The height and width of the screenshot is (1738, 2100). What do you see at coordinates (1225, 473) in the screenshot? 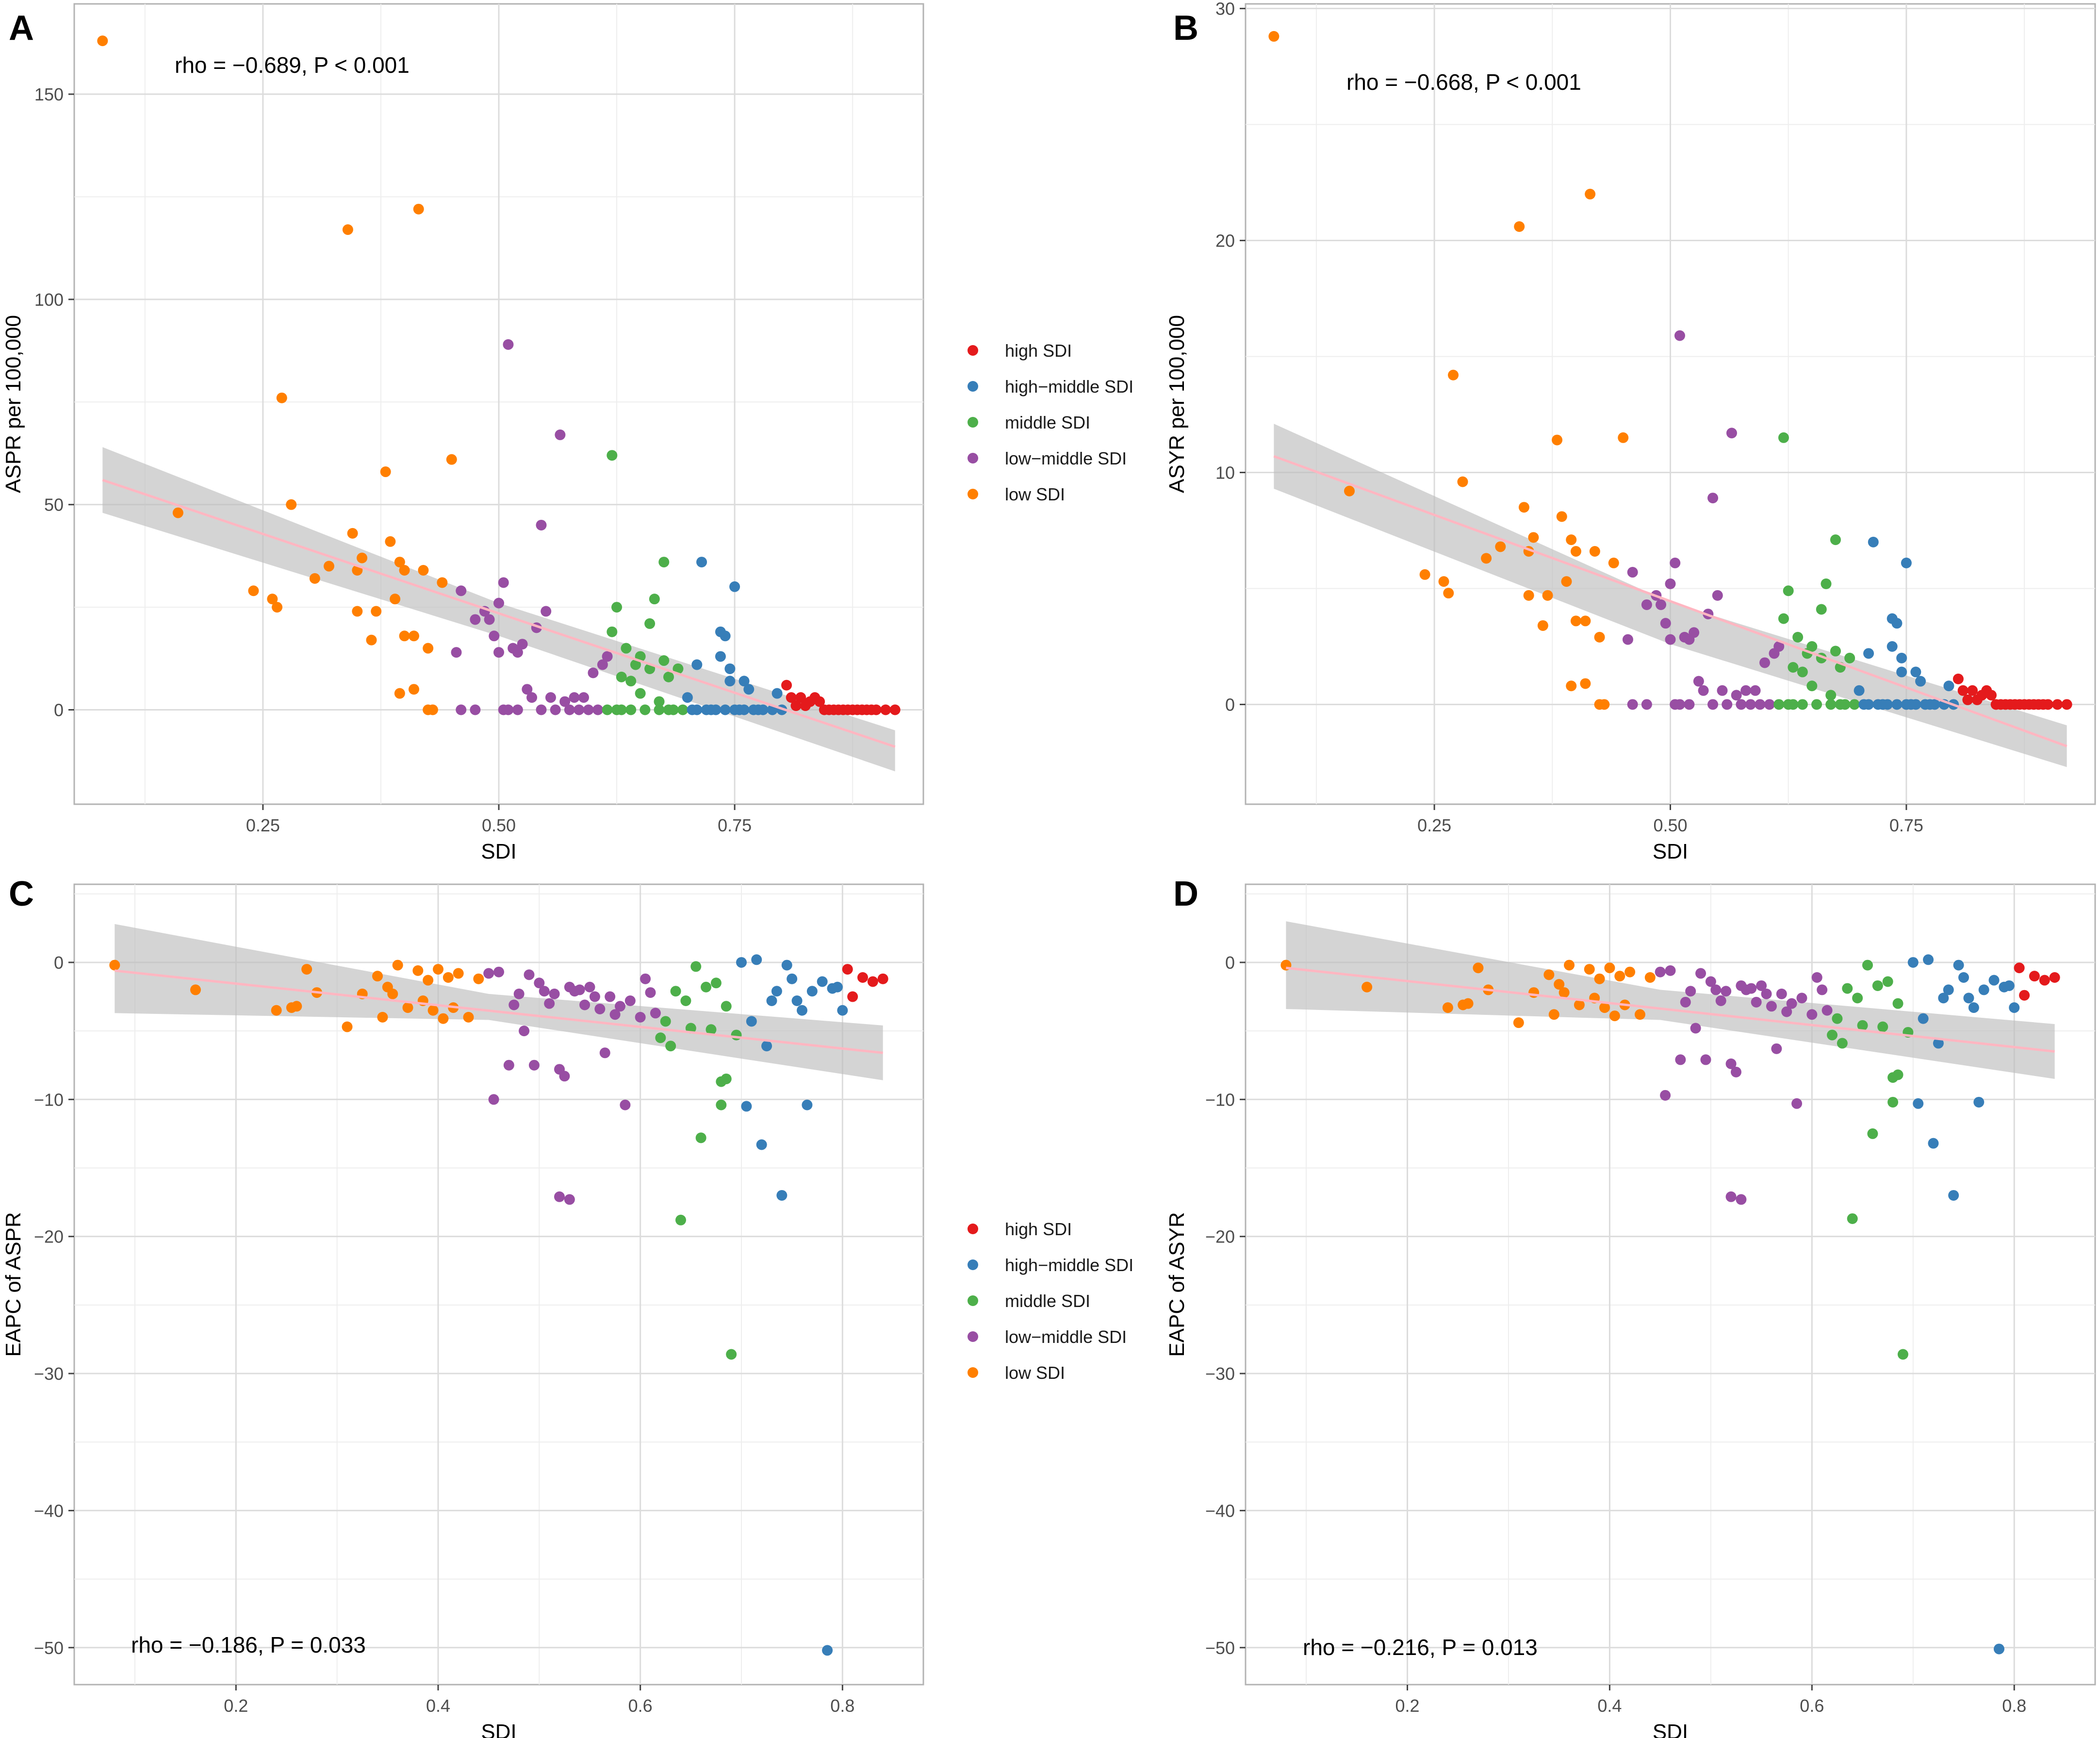
I see `y-tick-label: 10` at bounding box center [1225, 473].